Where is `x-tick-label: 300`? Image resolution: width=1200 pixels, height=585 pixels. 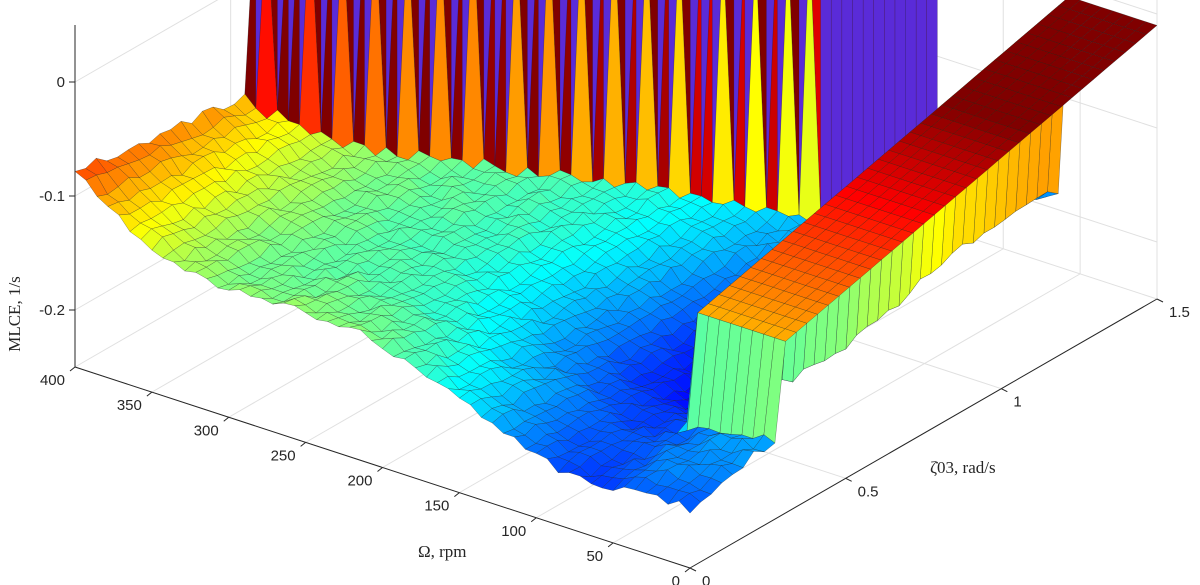 x-tick-label: 300 is located at coordinates (206, 430).